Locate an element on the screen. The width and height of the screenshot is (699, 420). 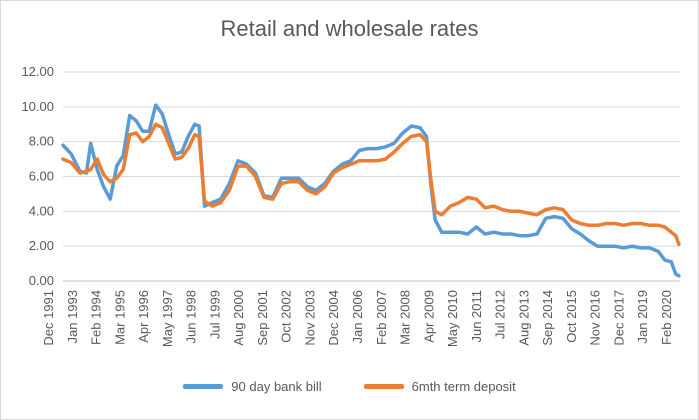
x-tick-label: Oct 2015 is located at coordinates (571, 316).